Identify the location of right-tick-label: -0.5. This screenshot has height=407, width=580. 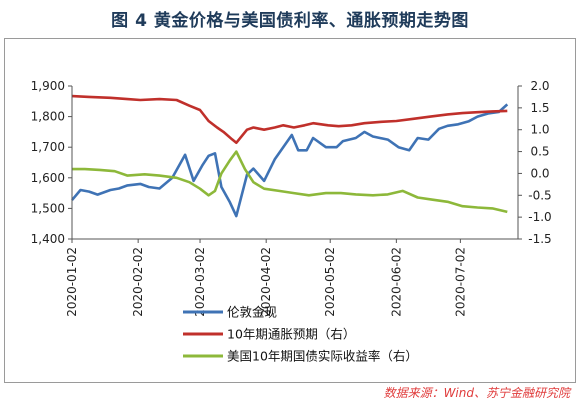
(539, 195).